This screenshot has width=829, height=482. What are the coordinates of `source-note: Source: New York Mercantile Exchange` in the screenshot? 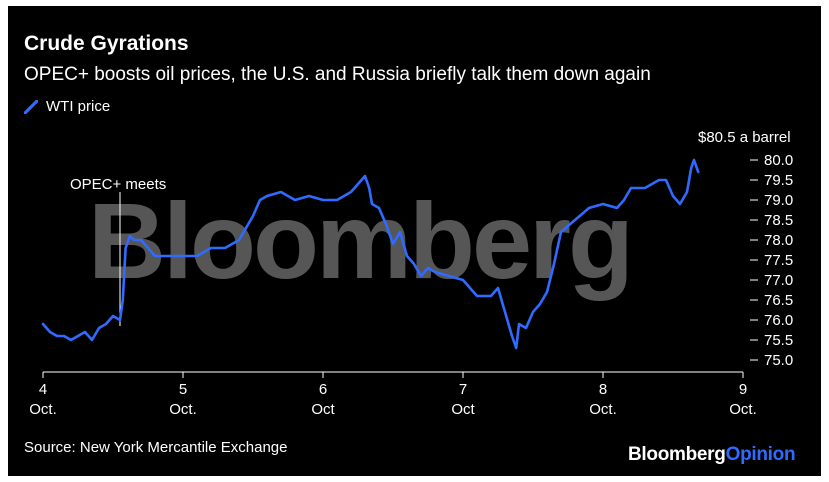 It's located at (156, 447).